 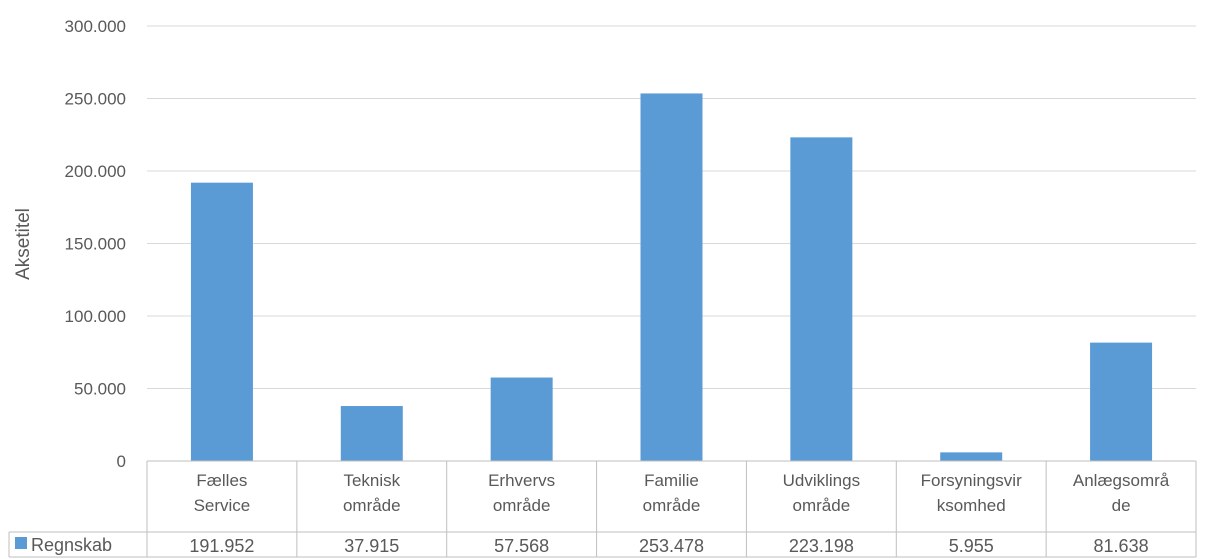 I want to click on y-tick-label: 50.000, so click(x=100, y=389).